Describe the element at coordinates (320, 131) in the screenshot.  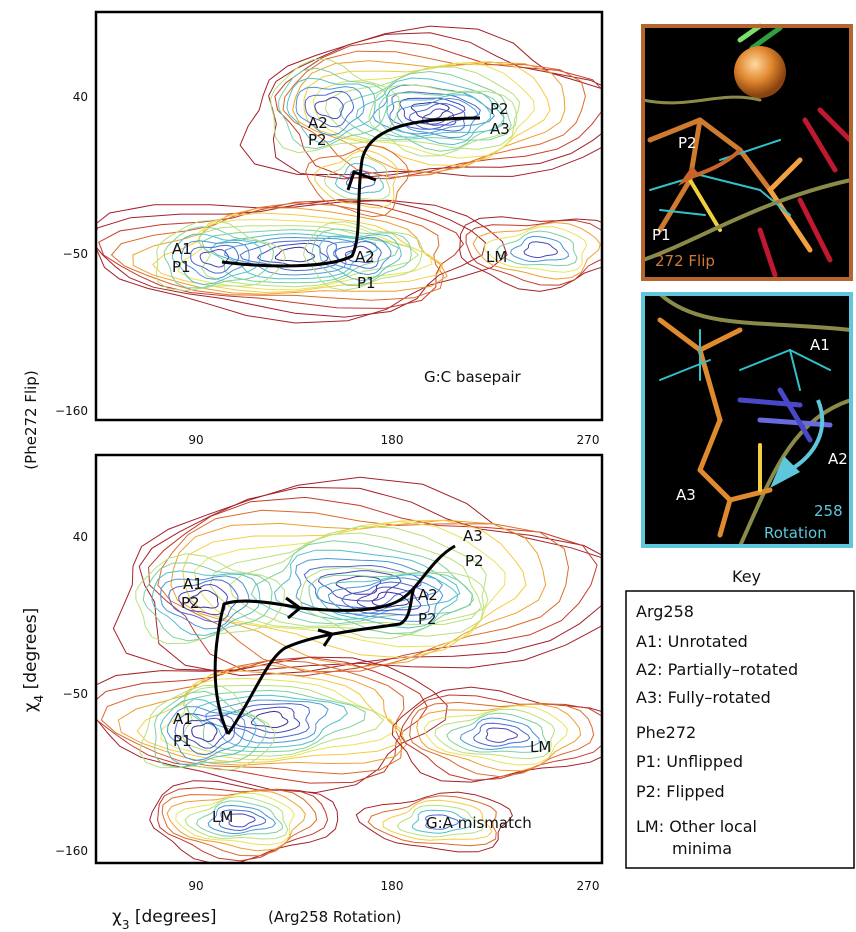
I see `top-label-a2p2: A2 P2` at that location.